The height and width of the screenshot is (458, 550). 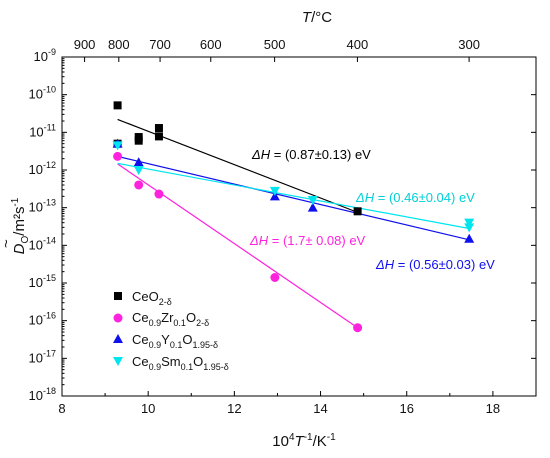 What do you see at coordinates (42, 243) in the screenshot?
I see `y-tick-label: 10-14` at bounding box center [42, 243].